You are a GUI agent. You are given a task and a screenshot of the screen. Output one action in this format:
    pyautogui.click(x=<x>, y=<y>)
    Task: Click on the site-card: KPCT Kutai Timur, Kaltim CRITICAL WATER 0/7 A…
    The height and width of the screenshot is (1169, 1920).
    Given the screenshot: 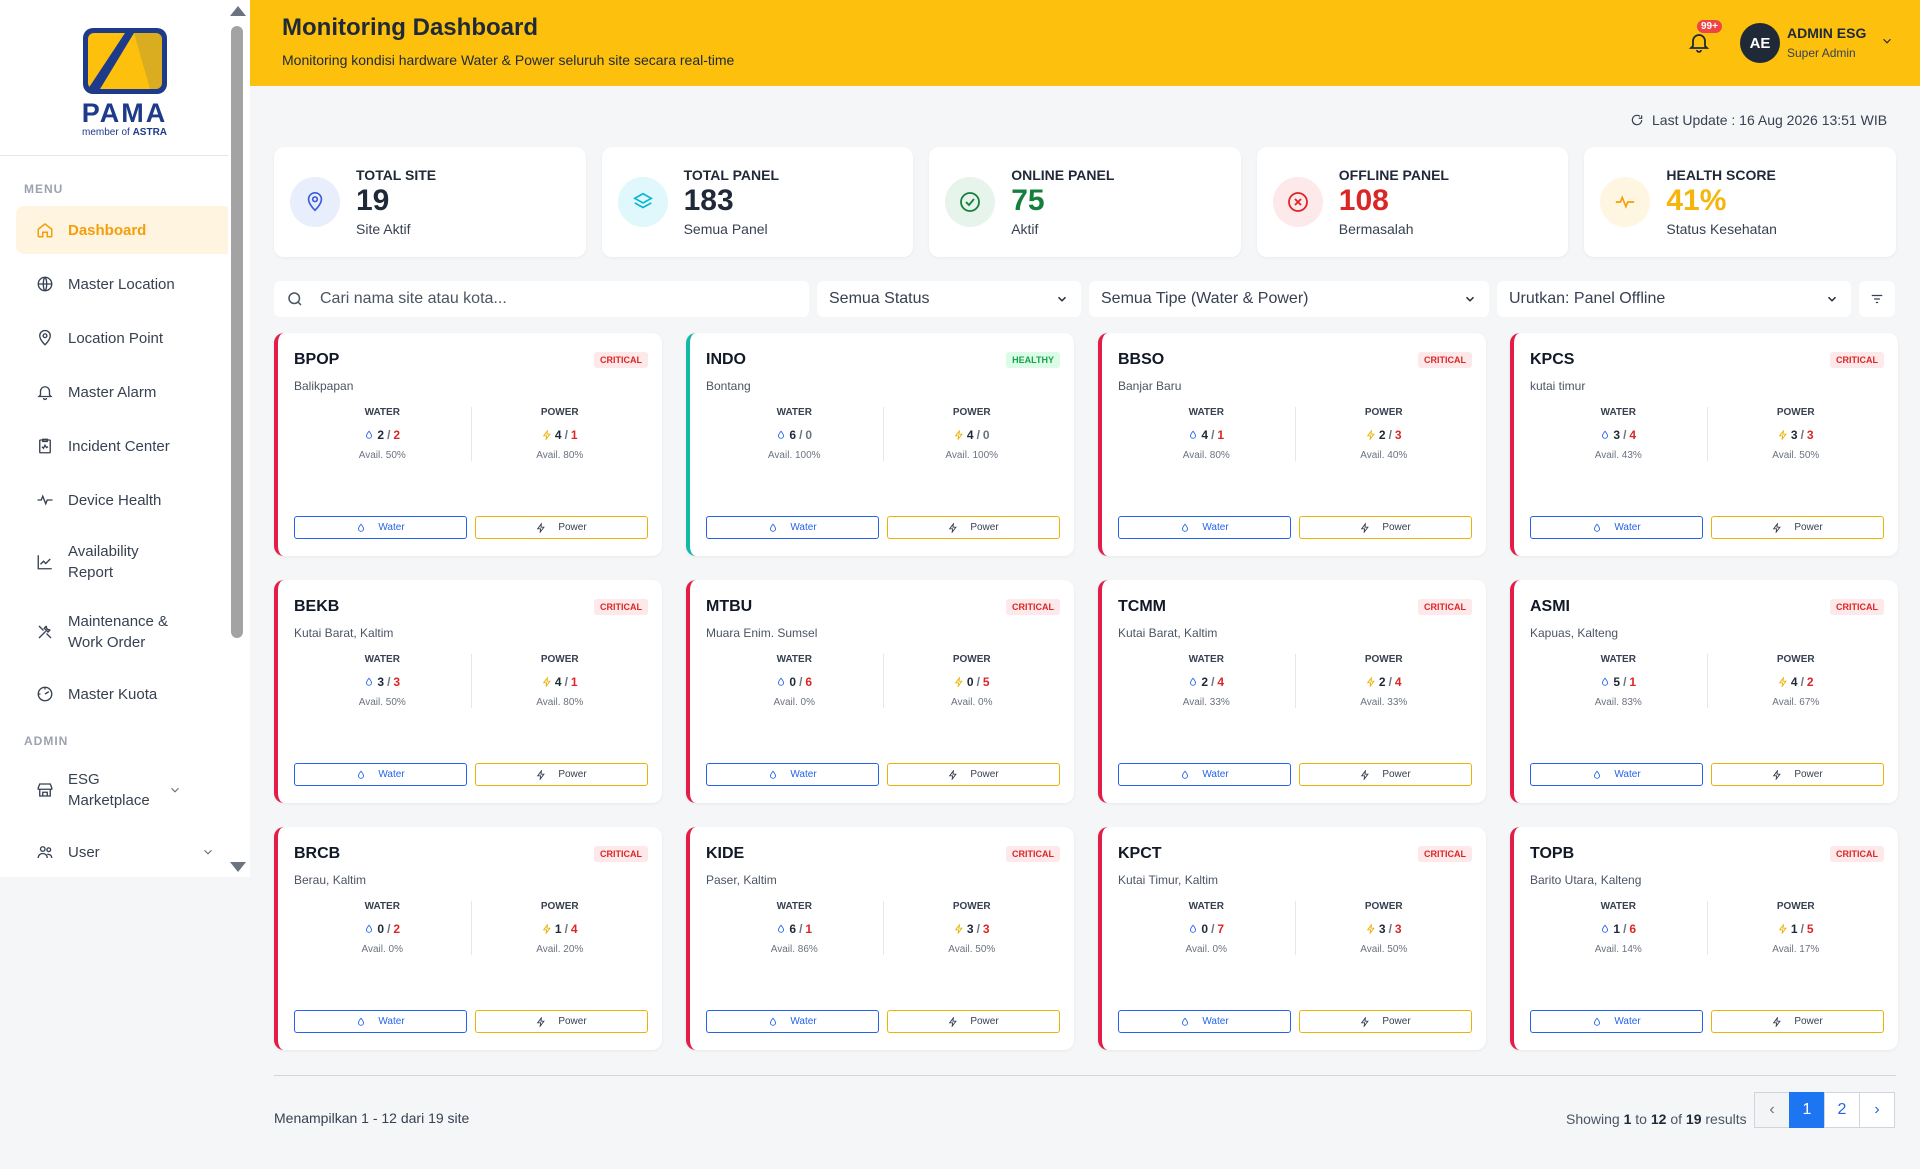 What is the action you would take?
    pyautogui.click(x=1292, y=938)
    